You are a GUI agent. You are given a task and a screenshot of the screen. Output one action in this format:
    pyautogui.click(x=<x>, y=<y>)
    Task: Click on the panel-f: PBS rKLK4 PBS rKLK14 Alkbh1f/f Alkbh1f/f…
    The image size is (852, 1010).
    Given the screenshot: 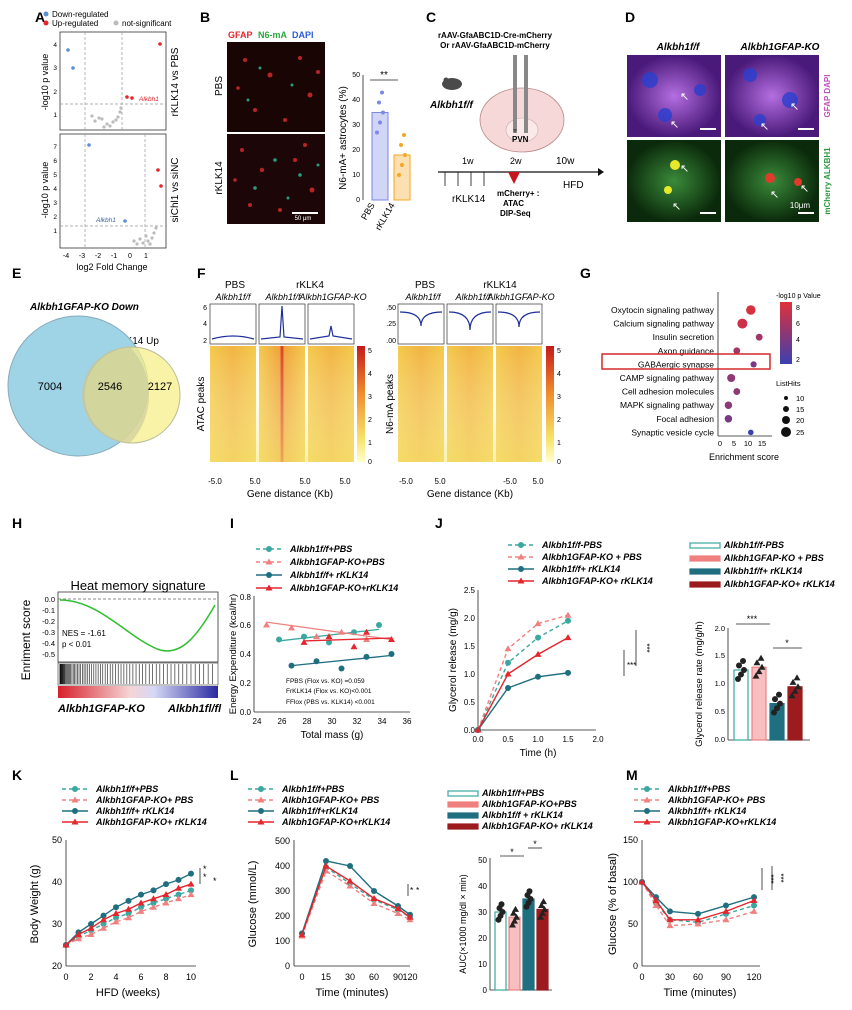 What is the action you would take?
    pyautogui.click(x=378, y=390)
    